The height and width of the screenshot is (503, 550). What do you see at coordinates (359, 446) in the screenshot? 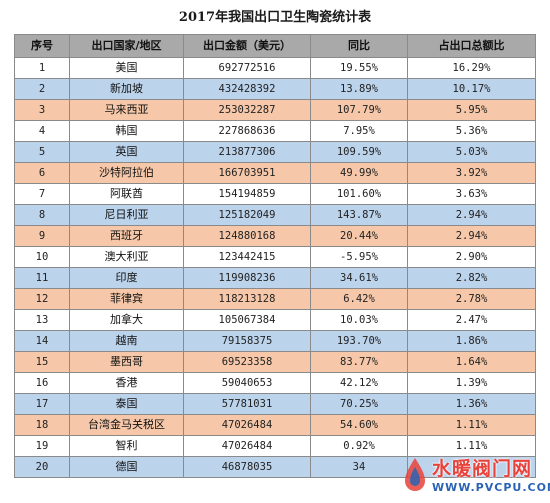
I see `yoy-cell: 0.92%` at bounding box center [359, 446].